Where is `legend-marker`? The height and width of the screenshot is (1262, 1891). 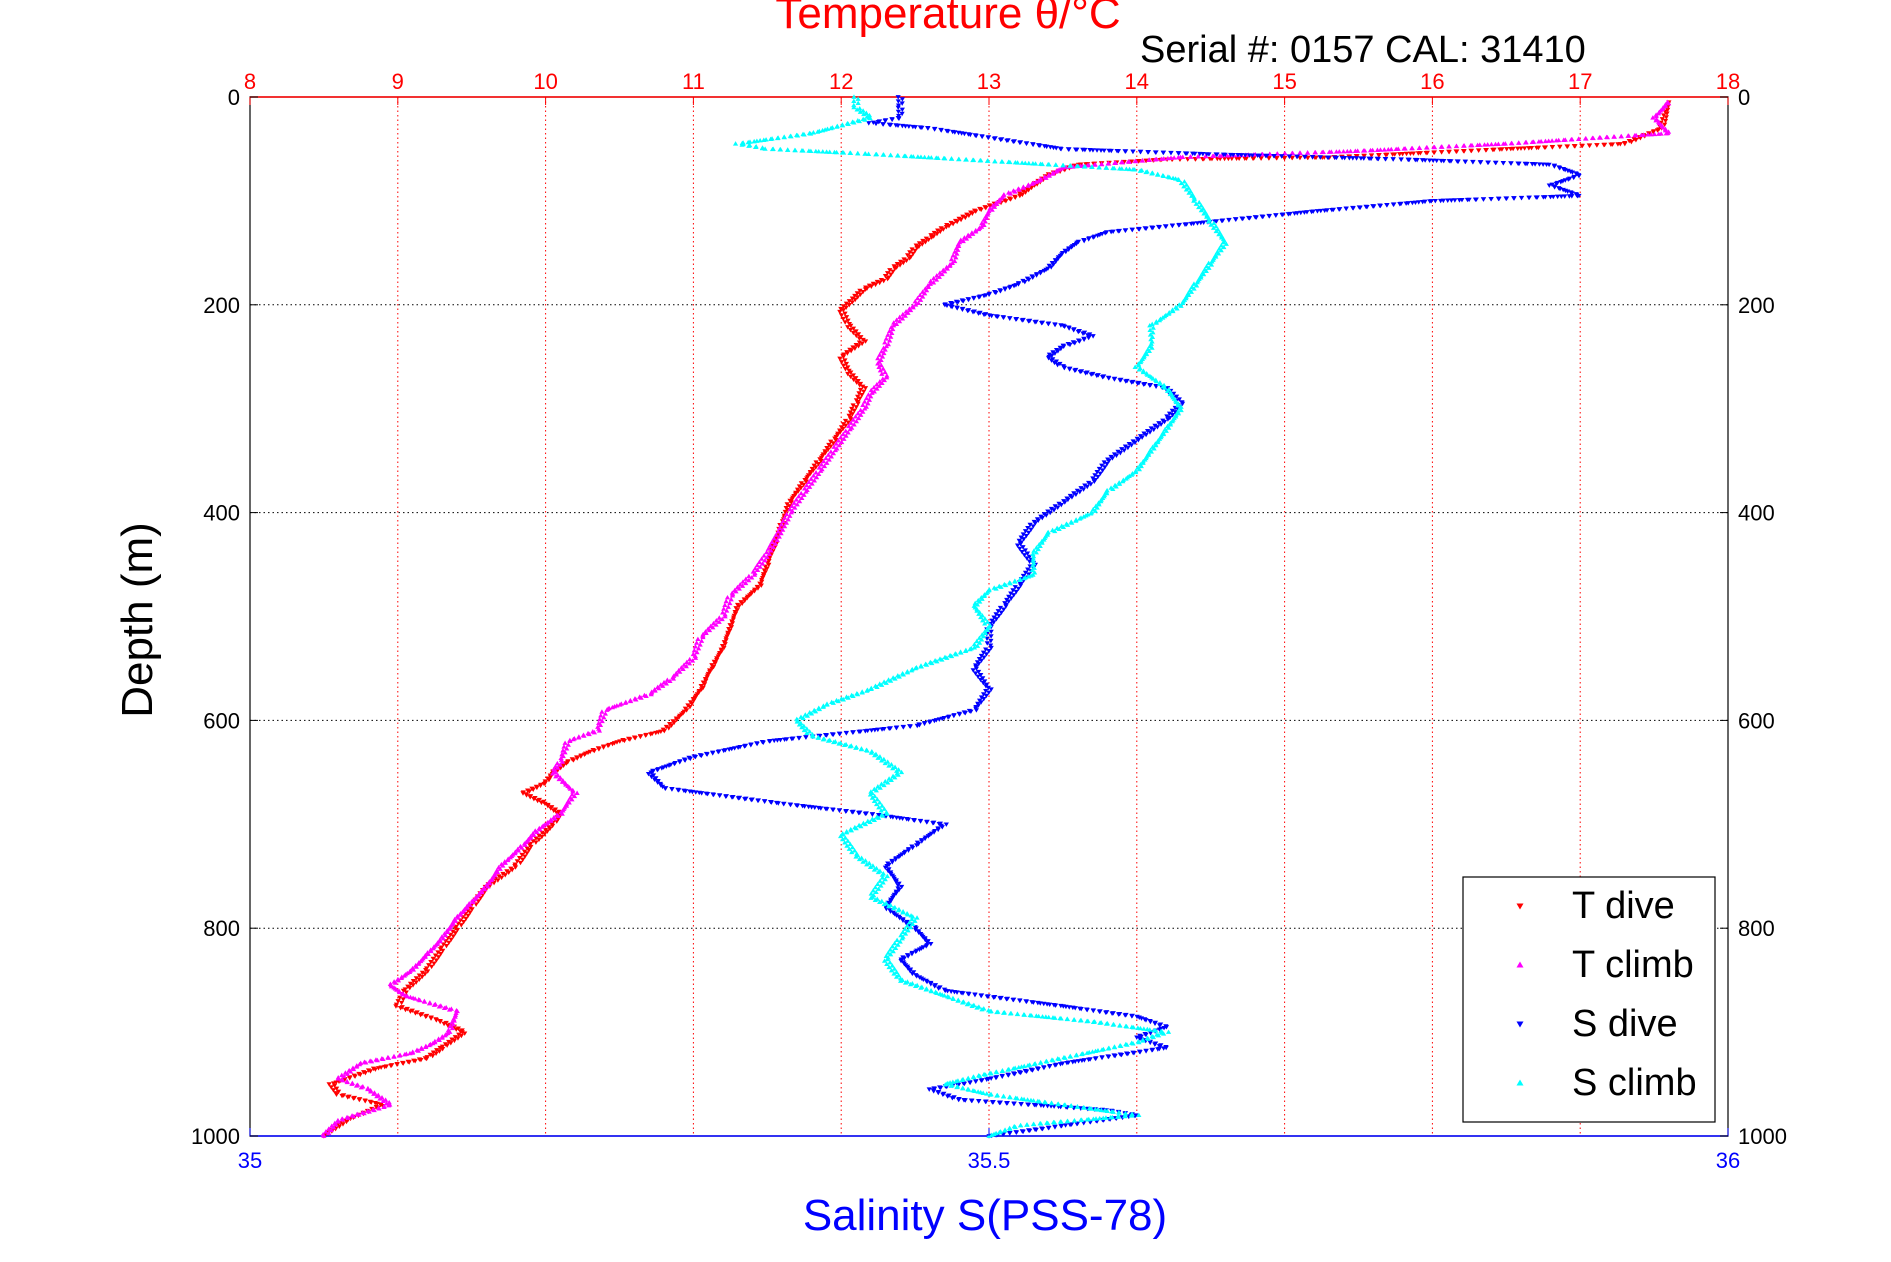 legend-marker is located at coordinates (1520, 964).